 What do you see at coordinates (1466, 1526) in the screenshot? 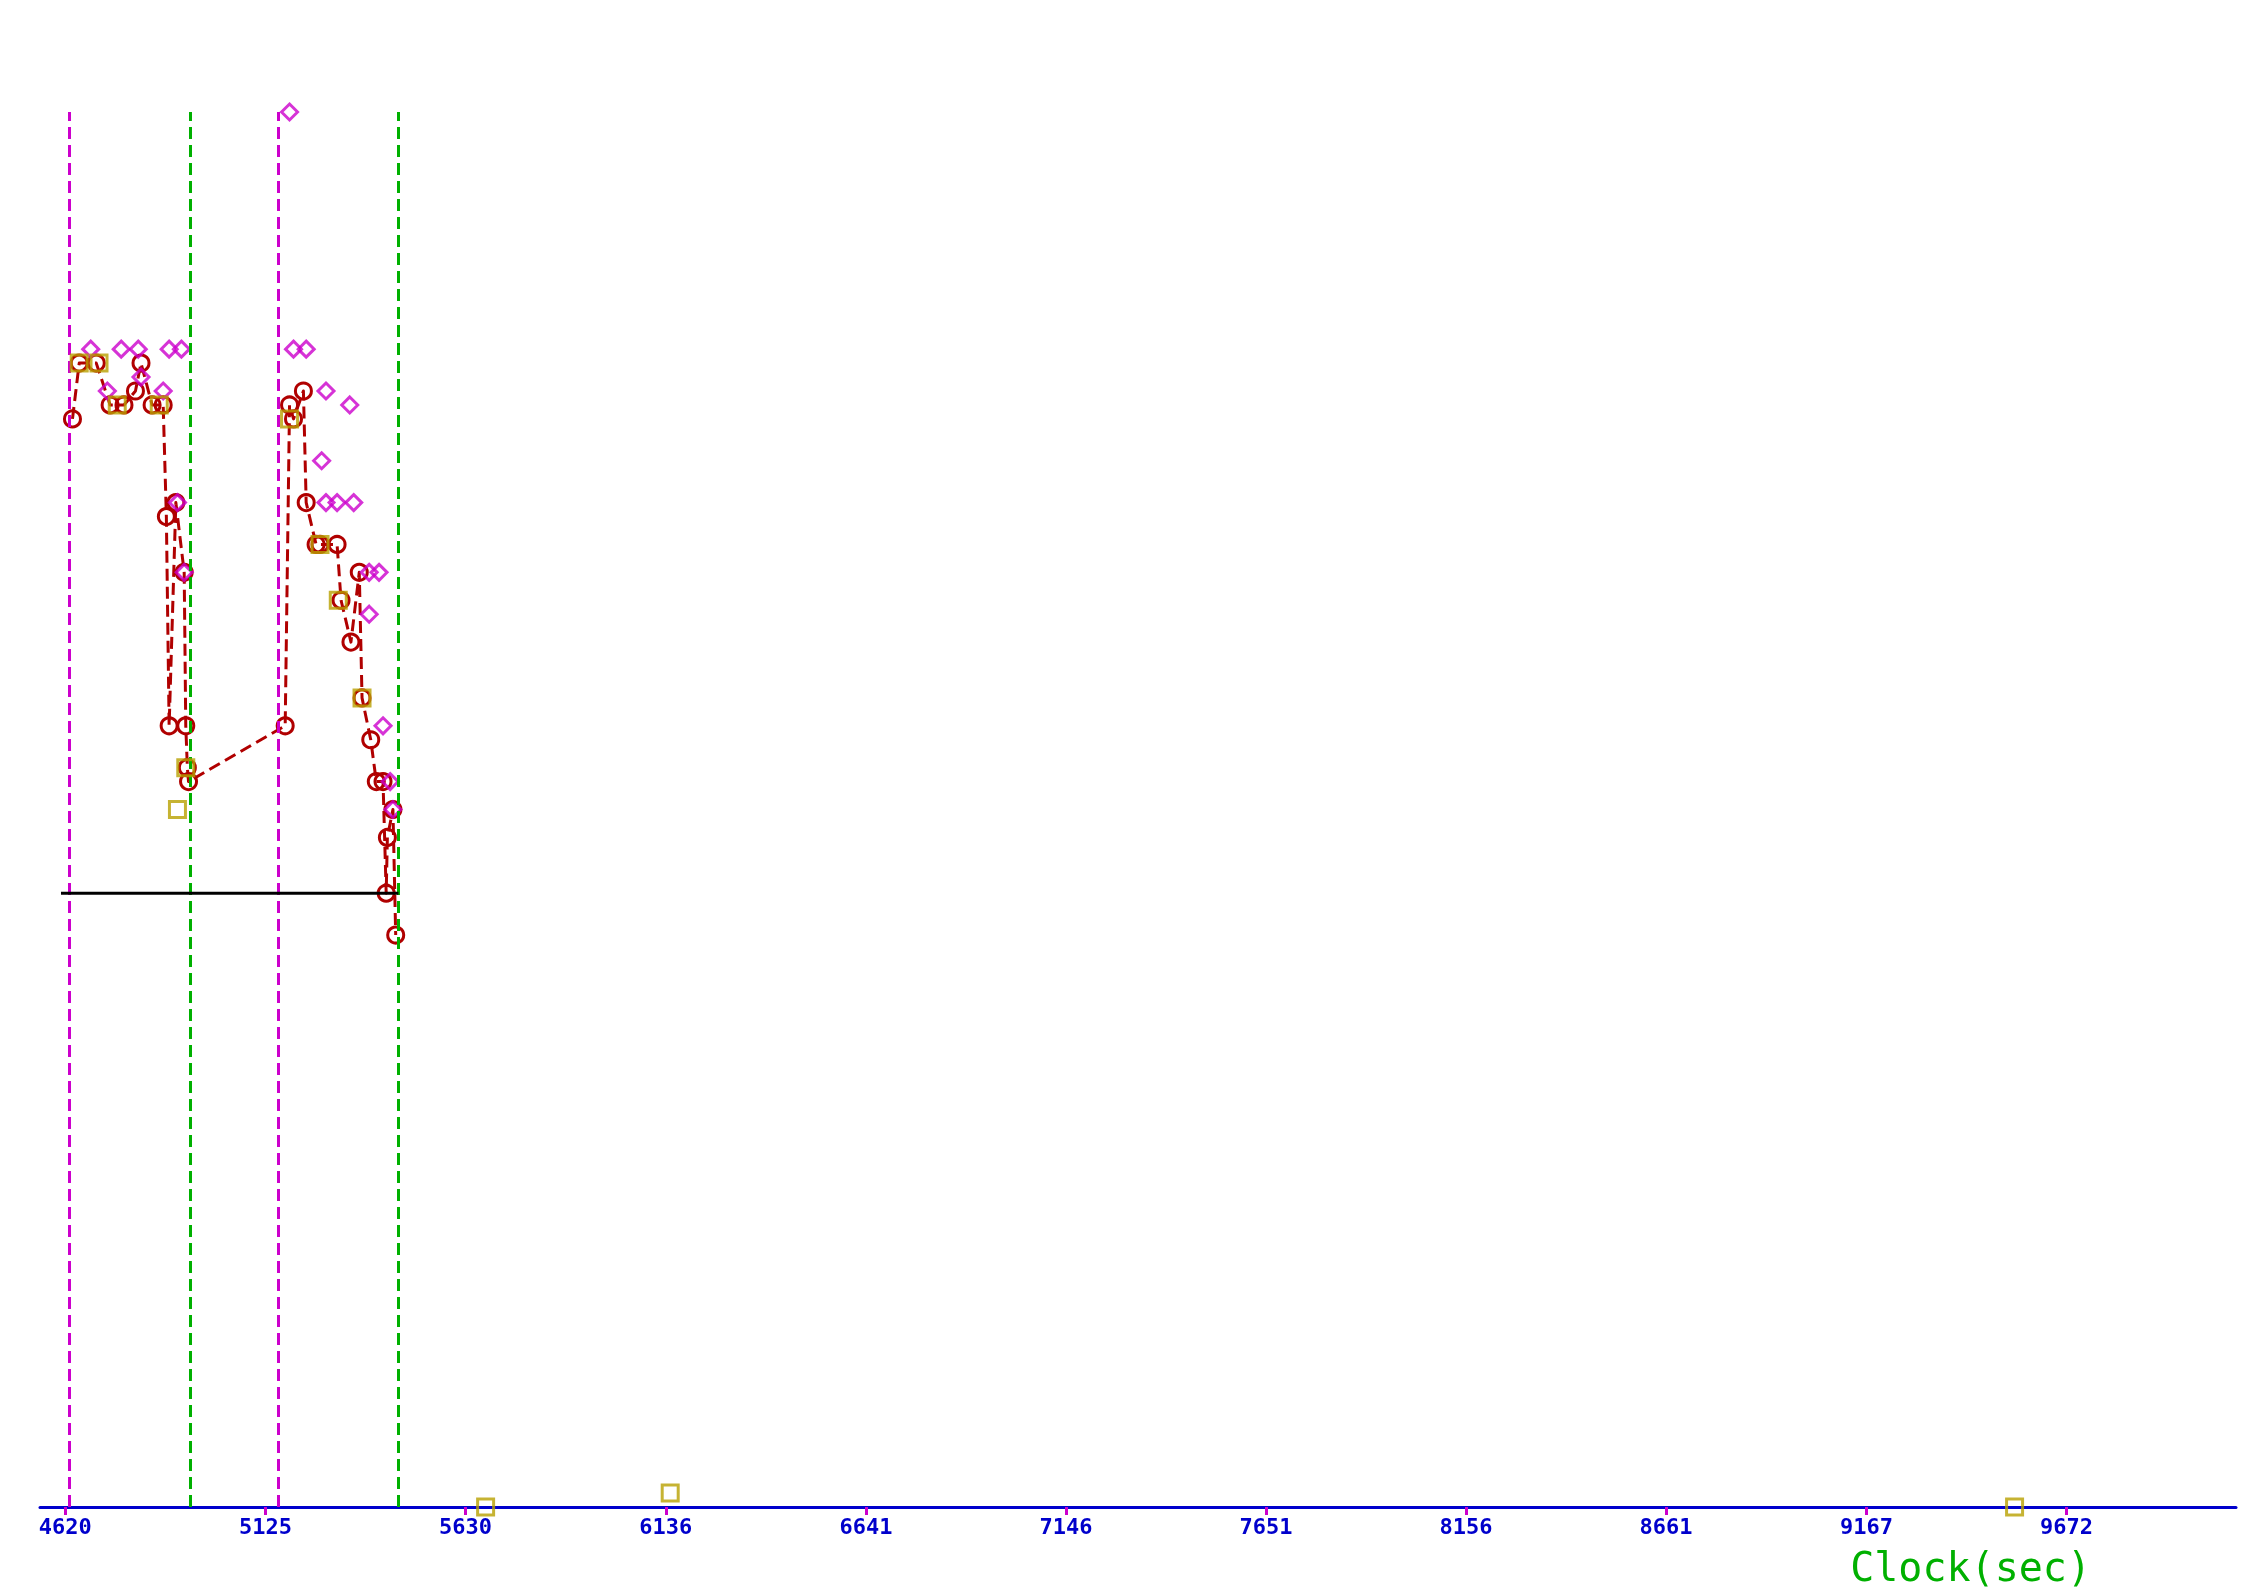
I see `x-tick-label: 8156` at bounding box center [1466, 1526].